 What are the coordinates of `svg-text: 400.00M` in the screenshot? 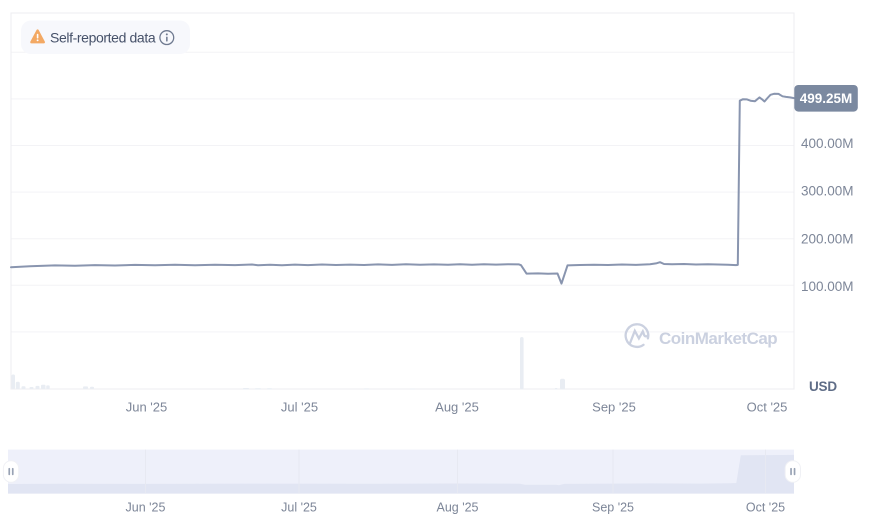 It's located at (827, 143).